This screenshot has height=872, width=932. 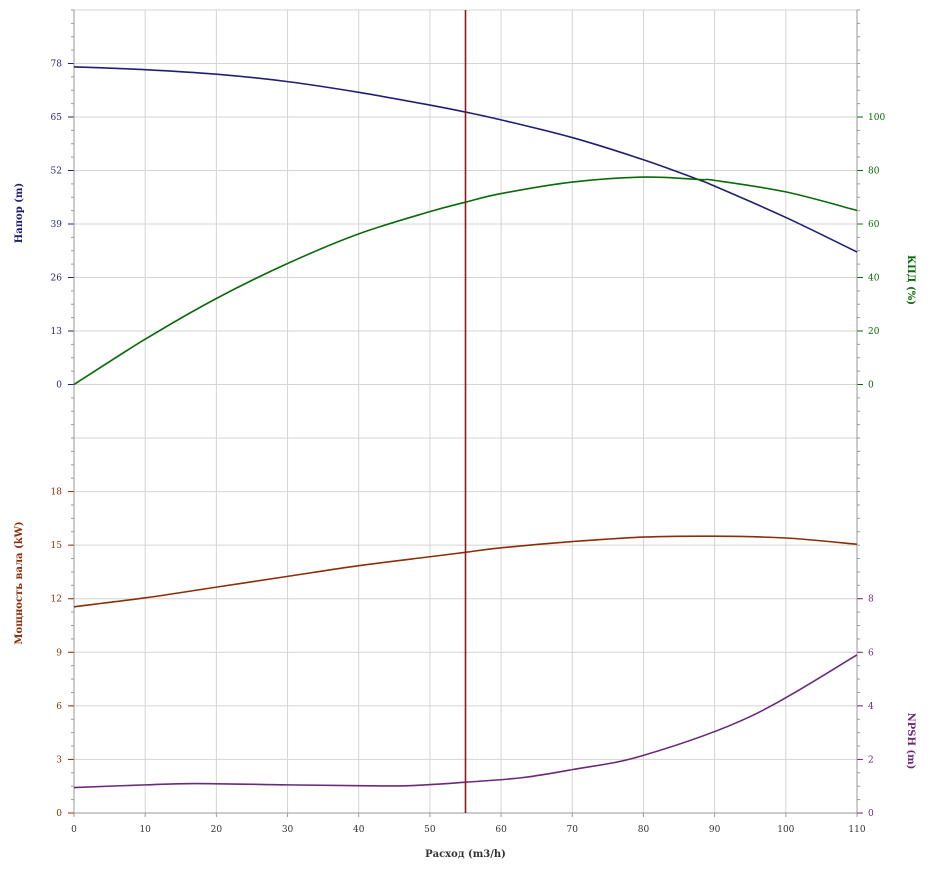 What do you see at coordinates (876, 118) in the screenshot?
I see `right-tick-label: 100` at bounding box center [876, 118].